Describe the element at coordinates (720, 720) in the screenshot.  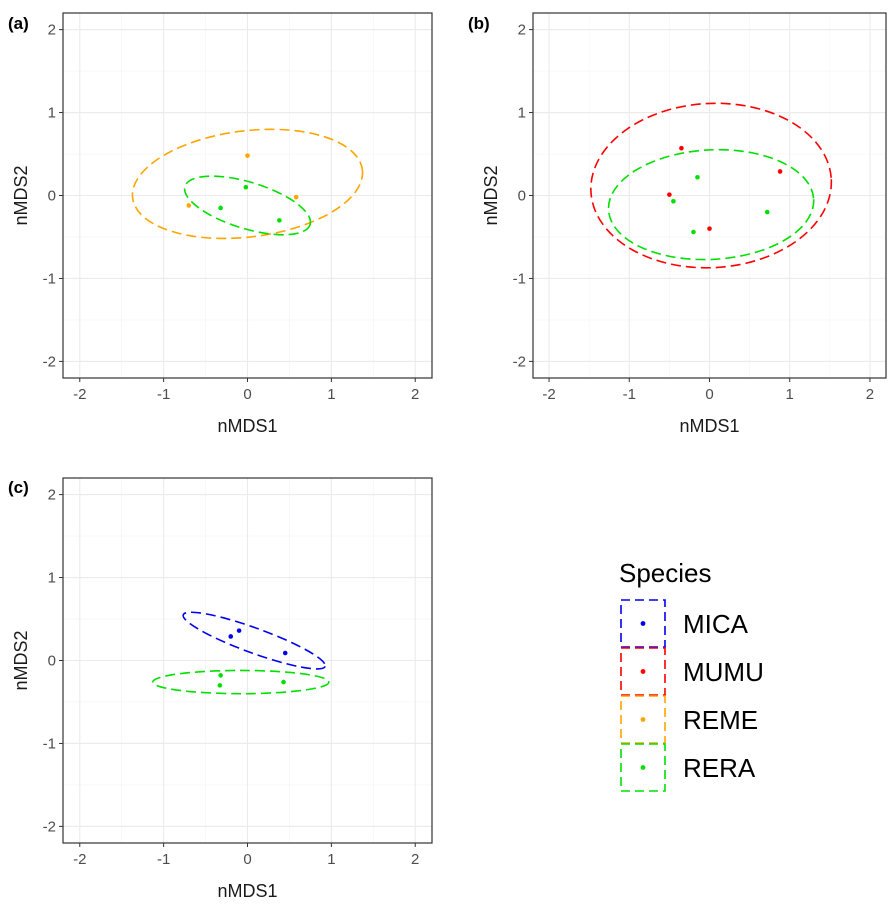
I see `legend-key-label: REME` at that location.